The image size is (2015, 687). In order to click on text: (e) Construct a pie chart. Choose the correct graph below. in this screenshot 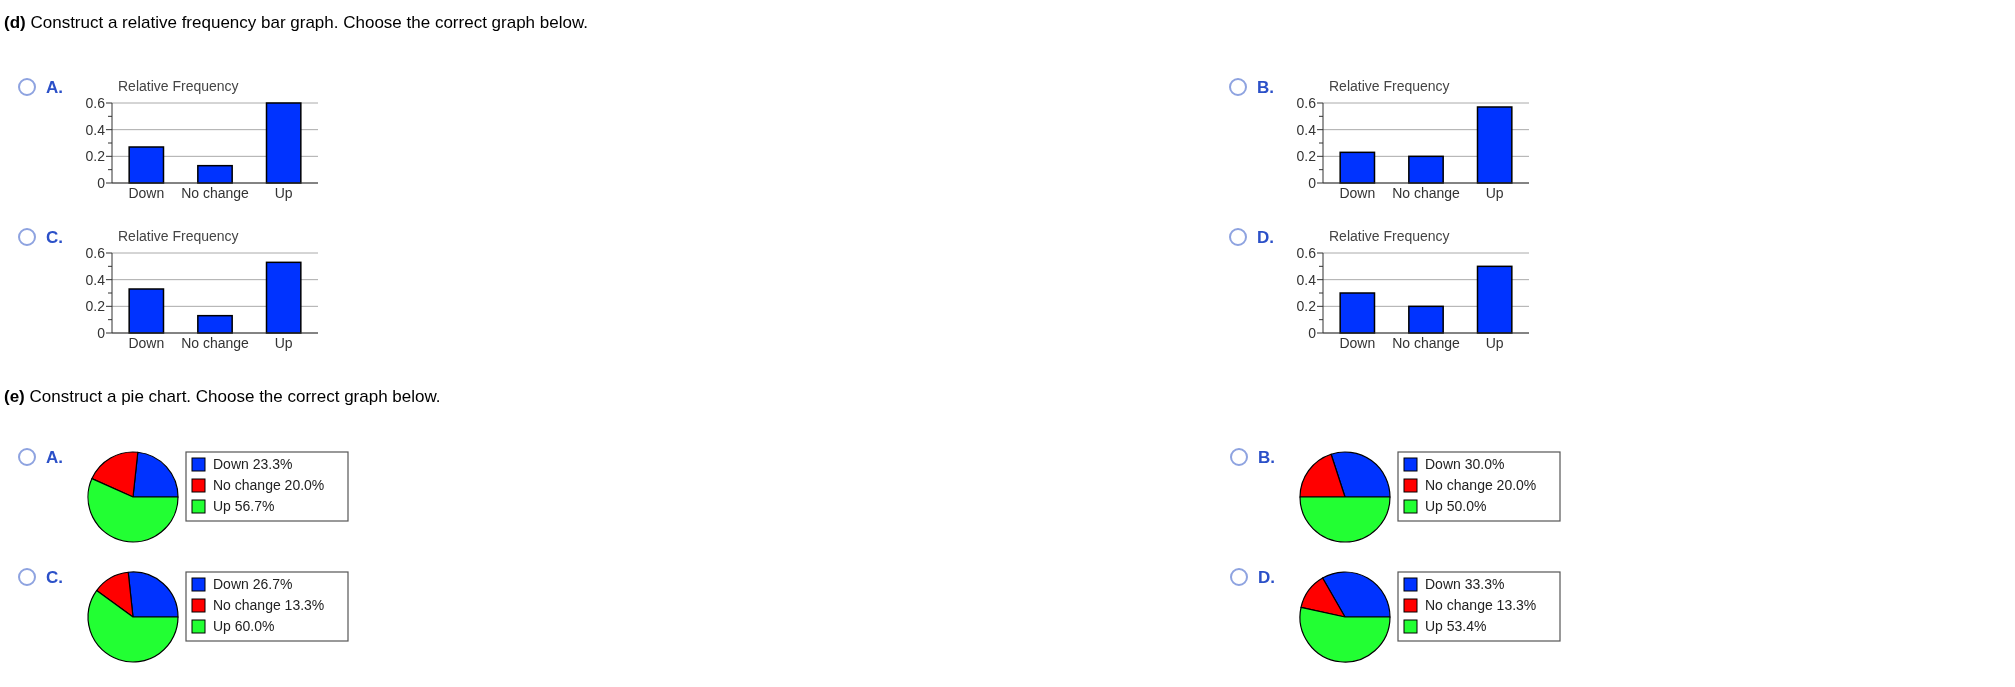, I will do `click(222, 396)`.